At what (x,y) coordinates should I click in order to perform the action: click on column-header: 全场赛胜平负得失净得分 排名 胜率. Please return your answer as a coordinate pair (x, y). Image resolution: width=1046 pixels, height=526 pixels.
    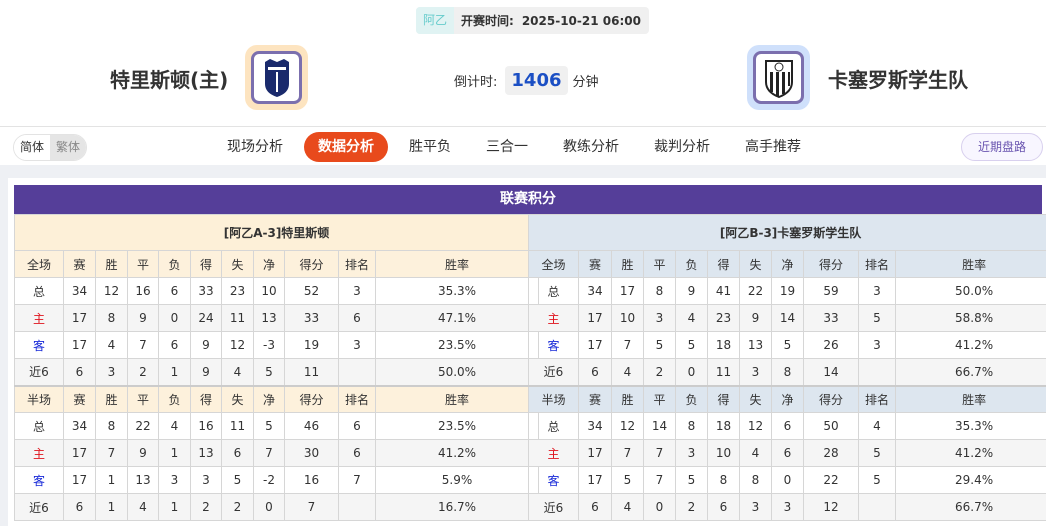
    Looking at the image, I should click on (277, 264).